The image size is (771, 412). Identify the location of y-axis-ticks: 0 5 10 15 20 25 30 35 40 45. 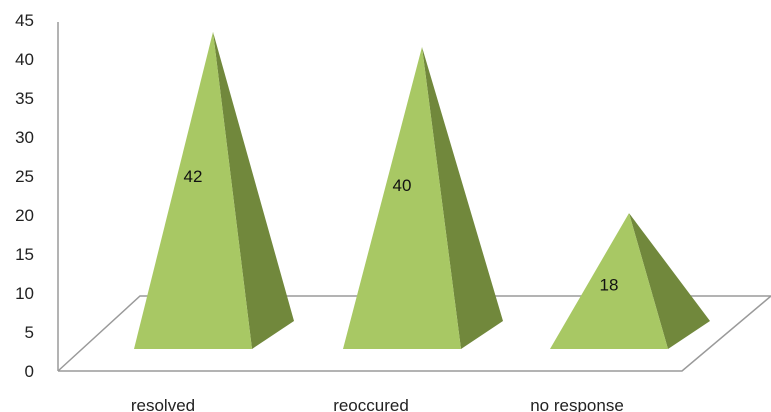
(24, 196).